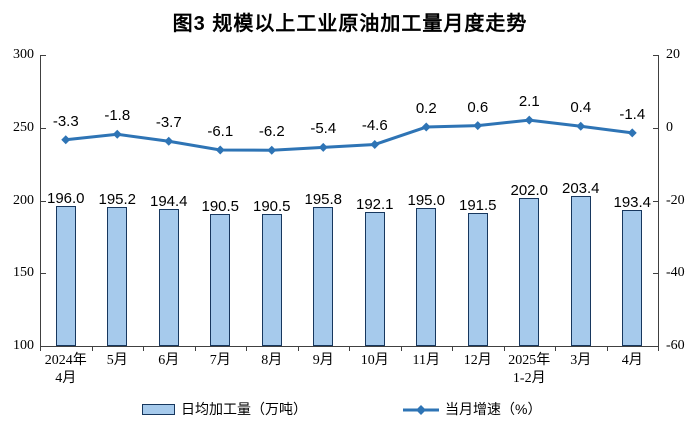 The height and width of the screenshot is (441, 700). Describe the element at coordinates (580, 188) in the screenshot. I see `bar-value-label: 203.4` at that location.